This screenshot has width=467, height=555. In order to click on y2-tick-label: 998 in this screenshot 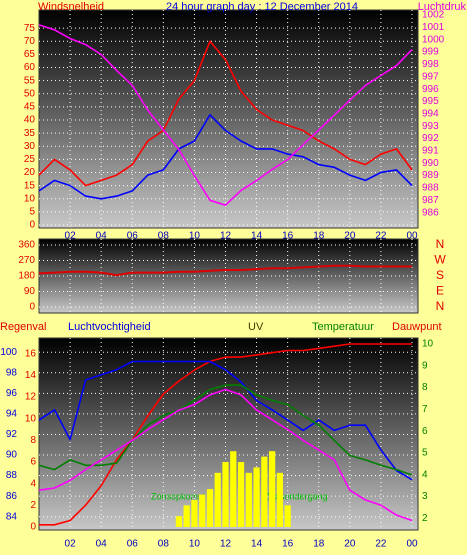, I will do `click(430, 64)`.